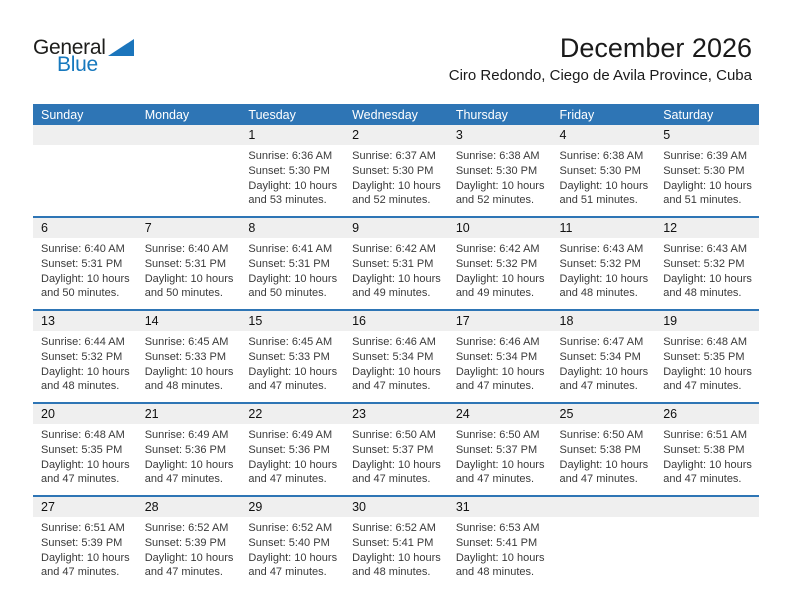 The width and height of the screenshot is (792, 612). I want to click on sunset-text: Sunset: 5:36 PM, so click(185, 449).